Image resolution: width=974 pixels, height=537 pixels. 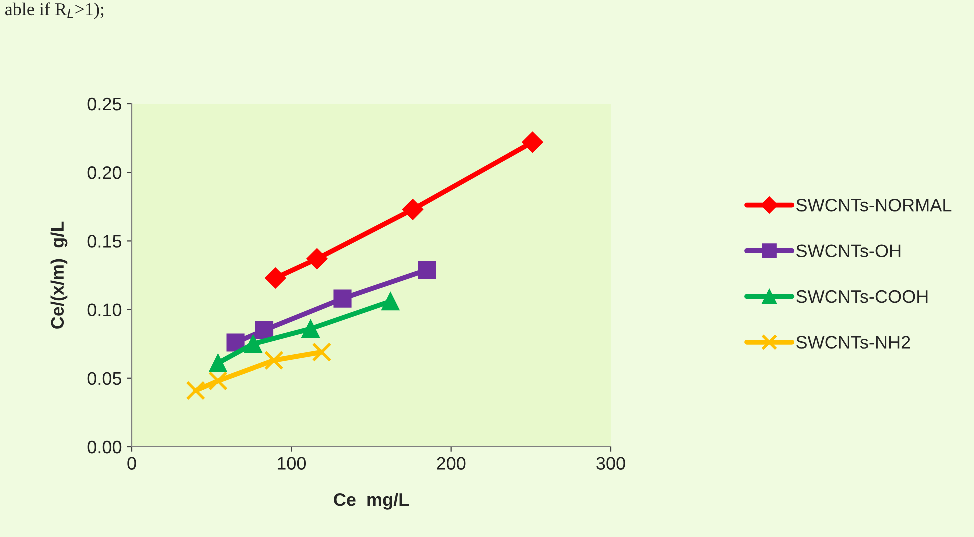 I want to click on x-tick-label: 200, so click(x=451, y=463).